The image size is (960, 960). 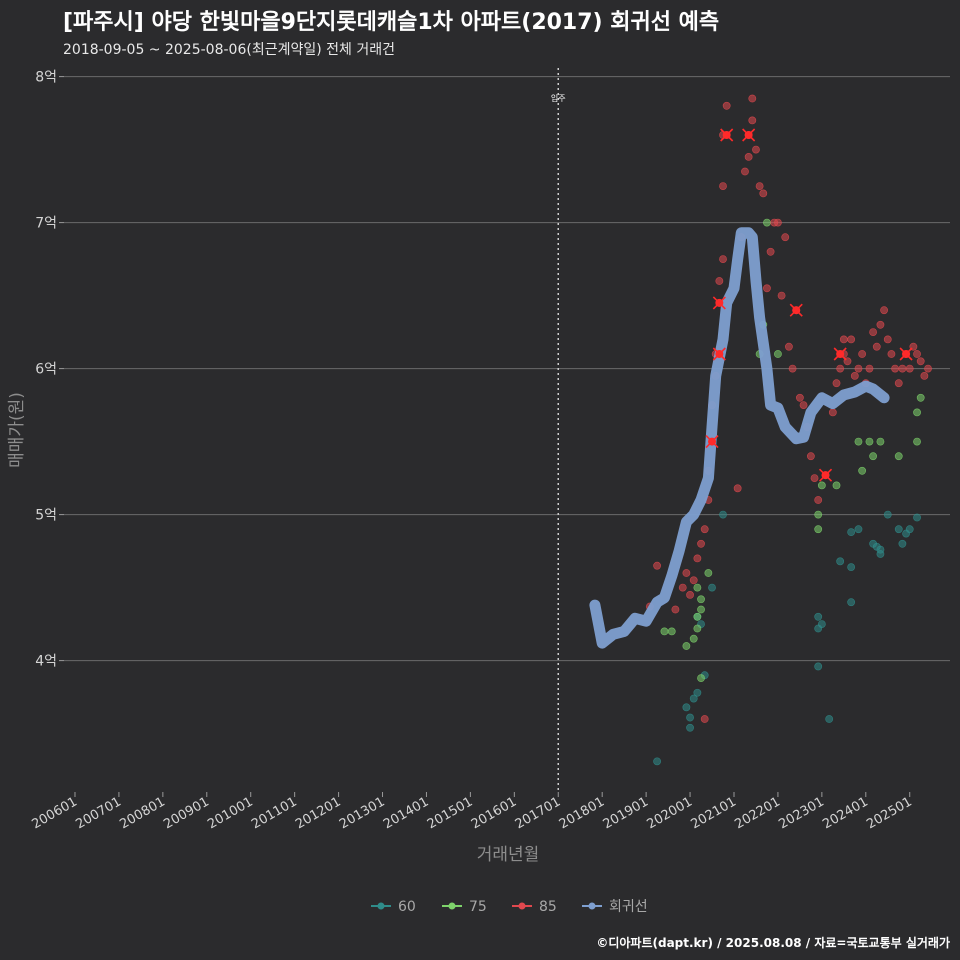 I want to click on x-axis-label: 거래년월, so click(x=508, y=855).